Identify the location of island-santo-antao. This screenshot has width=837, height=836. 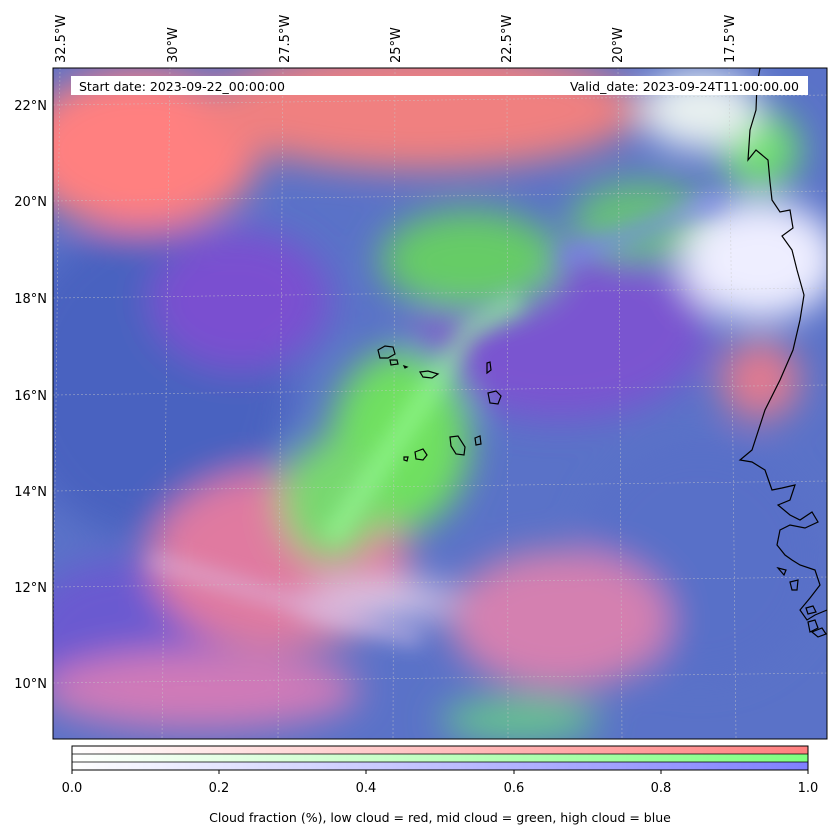
(386, 352).